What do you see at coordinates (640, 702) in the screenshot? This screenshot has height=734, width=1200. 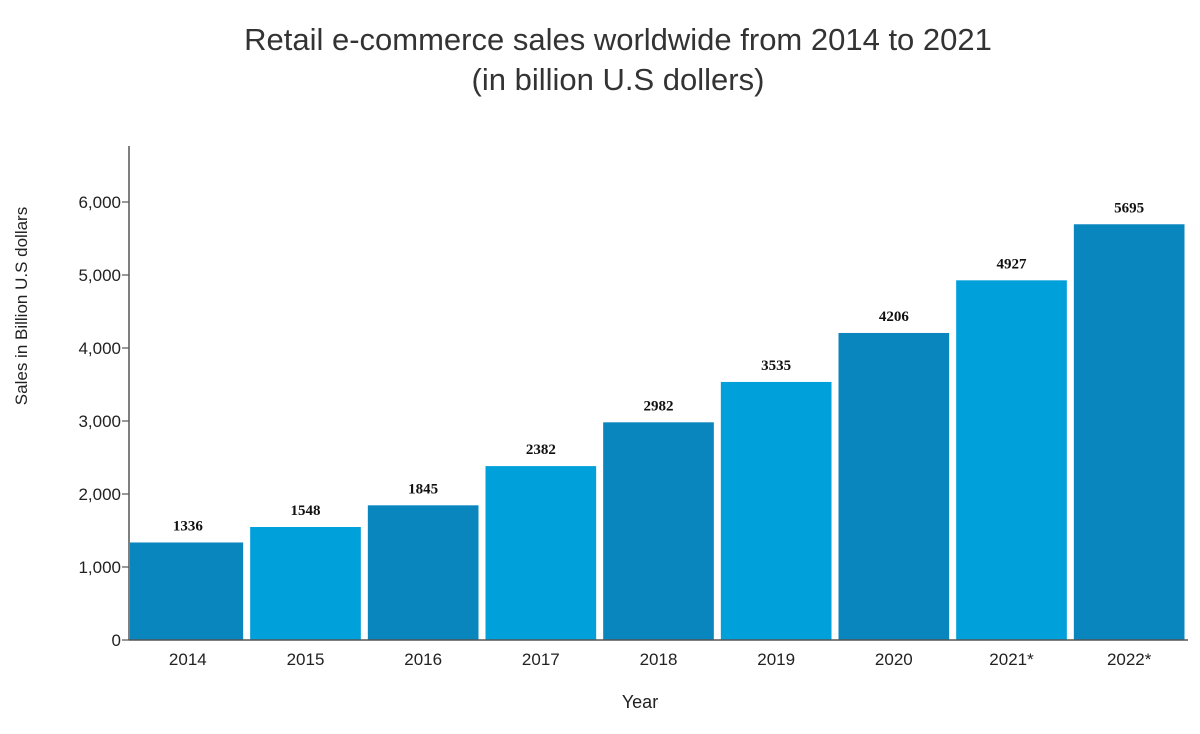 I see `x-axis-label: Year` at bounding box center [640, 702].